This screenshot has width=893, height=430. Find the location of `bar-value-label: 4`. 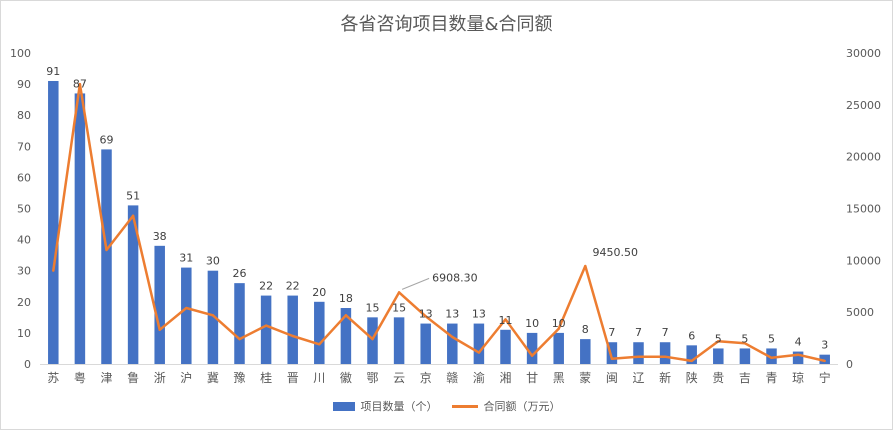

bar-value-label: 4 is located at coordinates (798, 342).